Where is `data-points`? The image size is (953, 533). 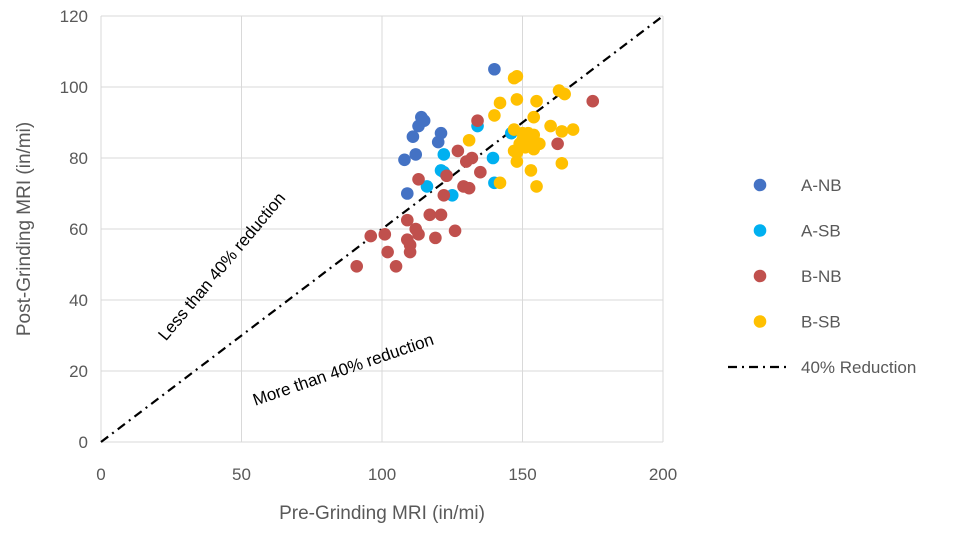
data-points is located at coordinates (475, 167).